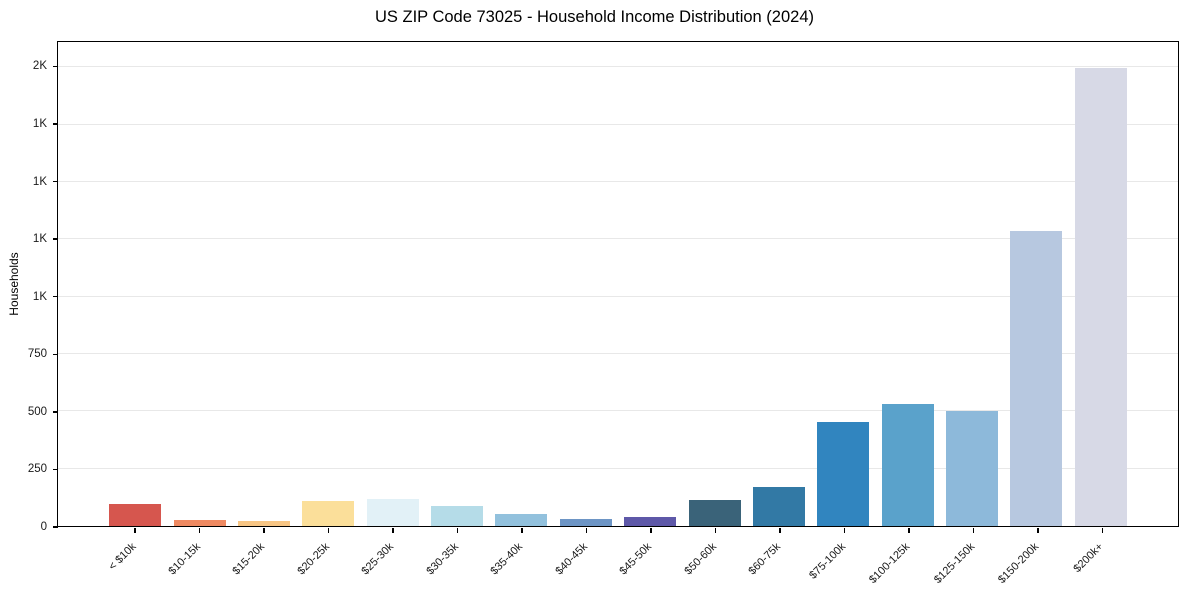 The width and height of the screenshot is (1189, 590). What do you see at coordinates (636, 559) in the screenshot?
I see `x-tick-label: $45-50k` at bounding box center [636, 559].